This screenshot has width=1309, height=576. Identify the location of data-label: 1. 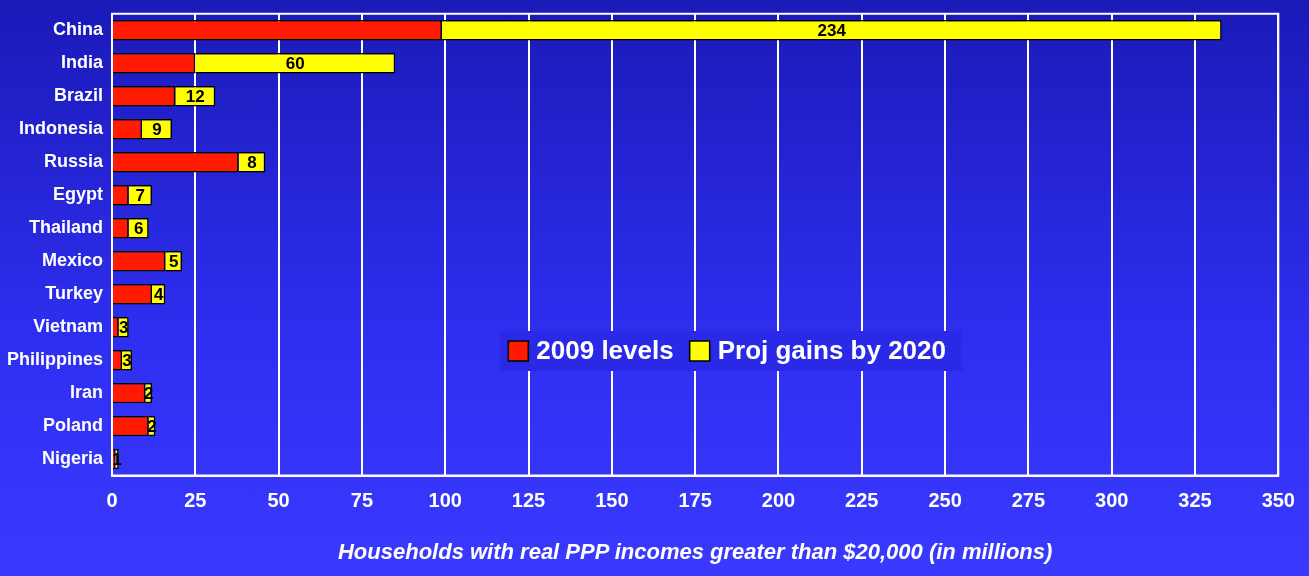
(117, 459).